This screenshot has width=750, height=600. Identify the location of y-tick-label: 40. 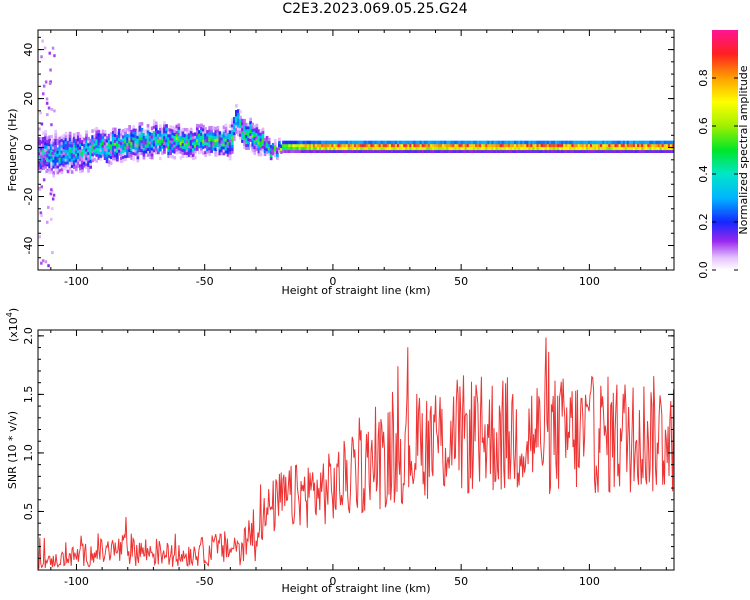
(28, 50).